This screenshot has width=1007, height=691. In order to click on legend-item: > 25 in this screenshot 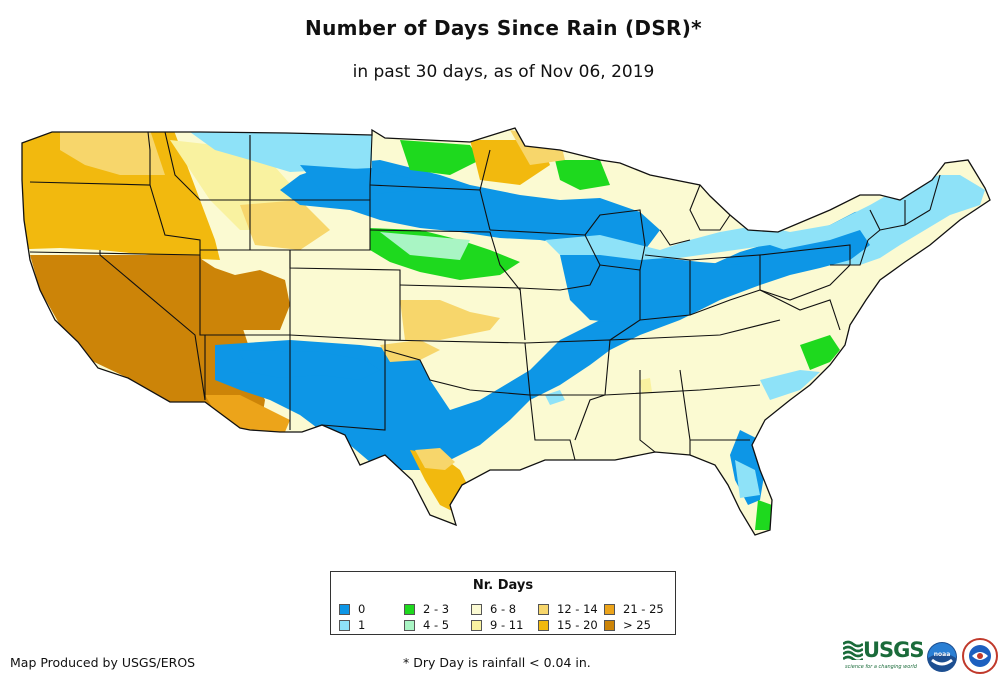, I will do `click(627, 625)`.